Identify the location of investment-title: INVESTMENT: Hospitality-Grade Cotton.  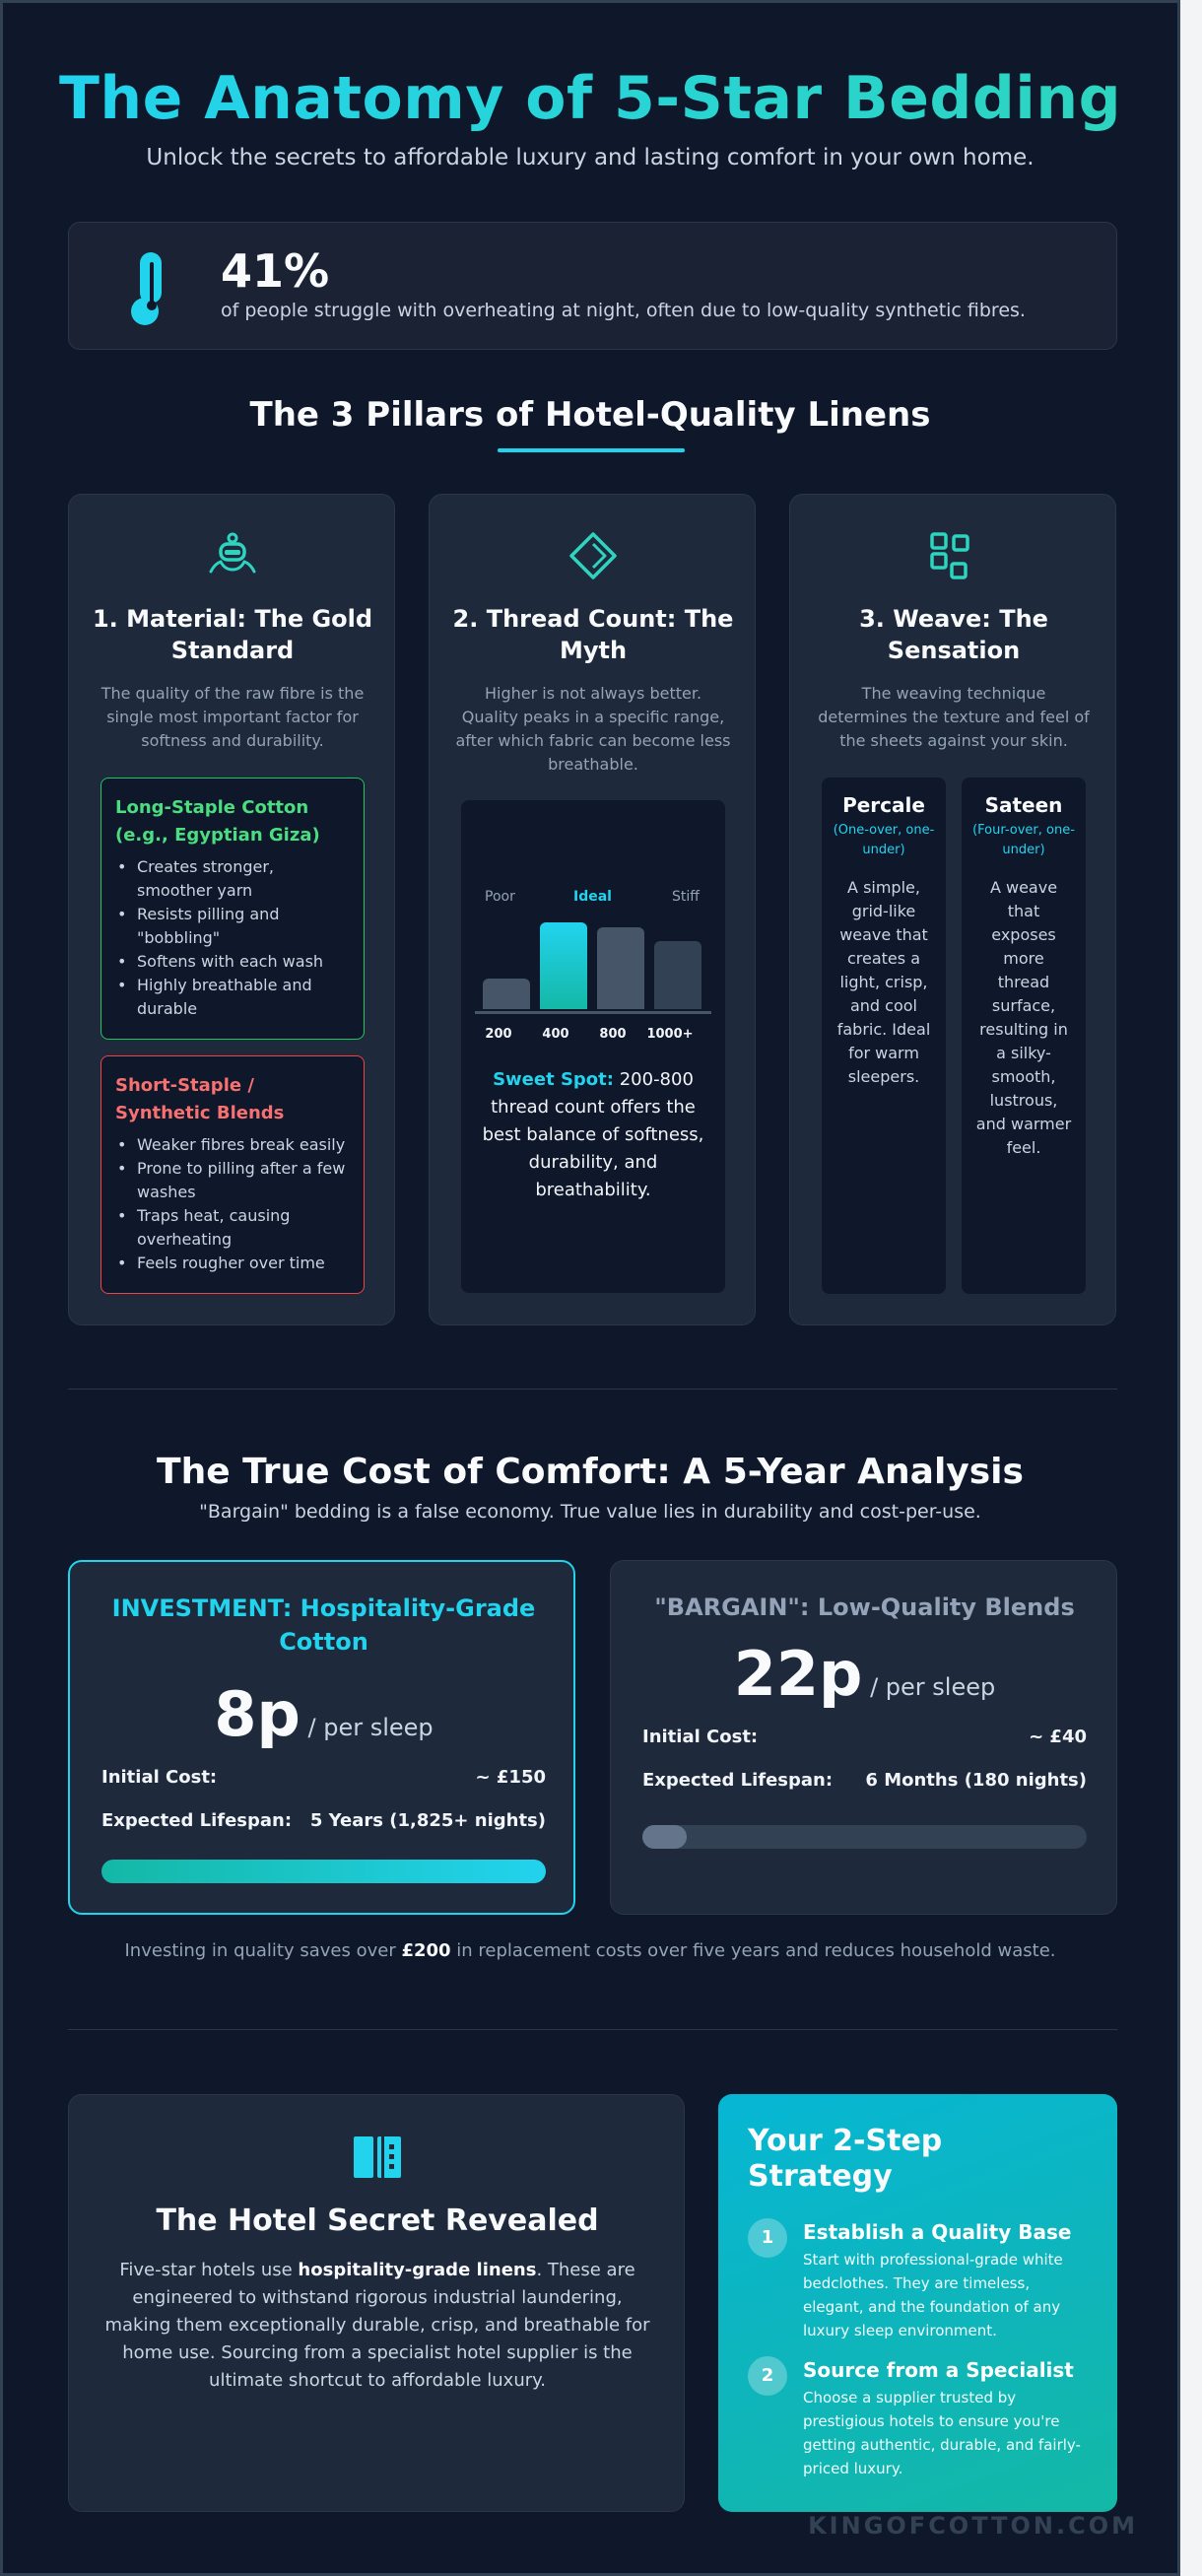
(323, 1625).